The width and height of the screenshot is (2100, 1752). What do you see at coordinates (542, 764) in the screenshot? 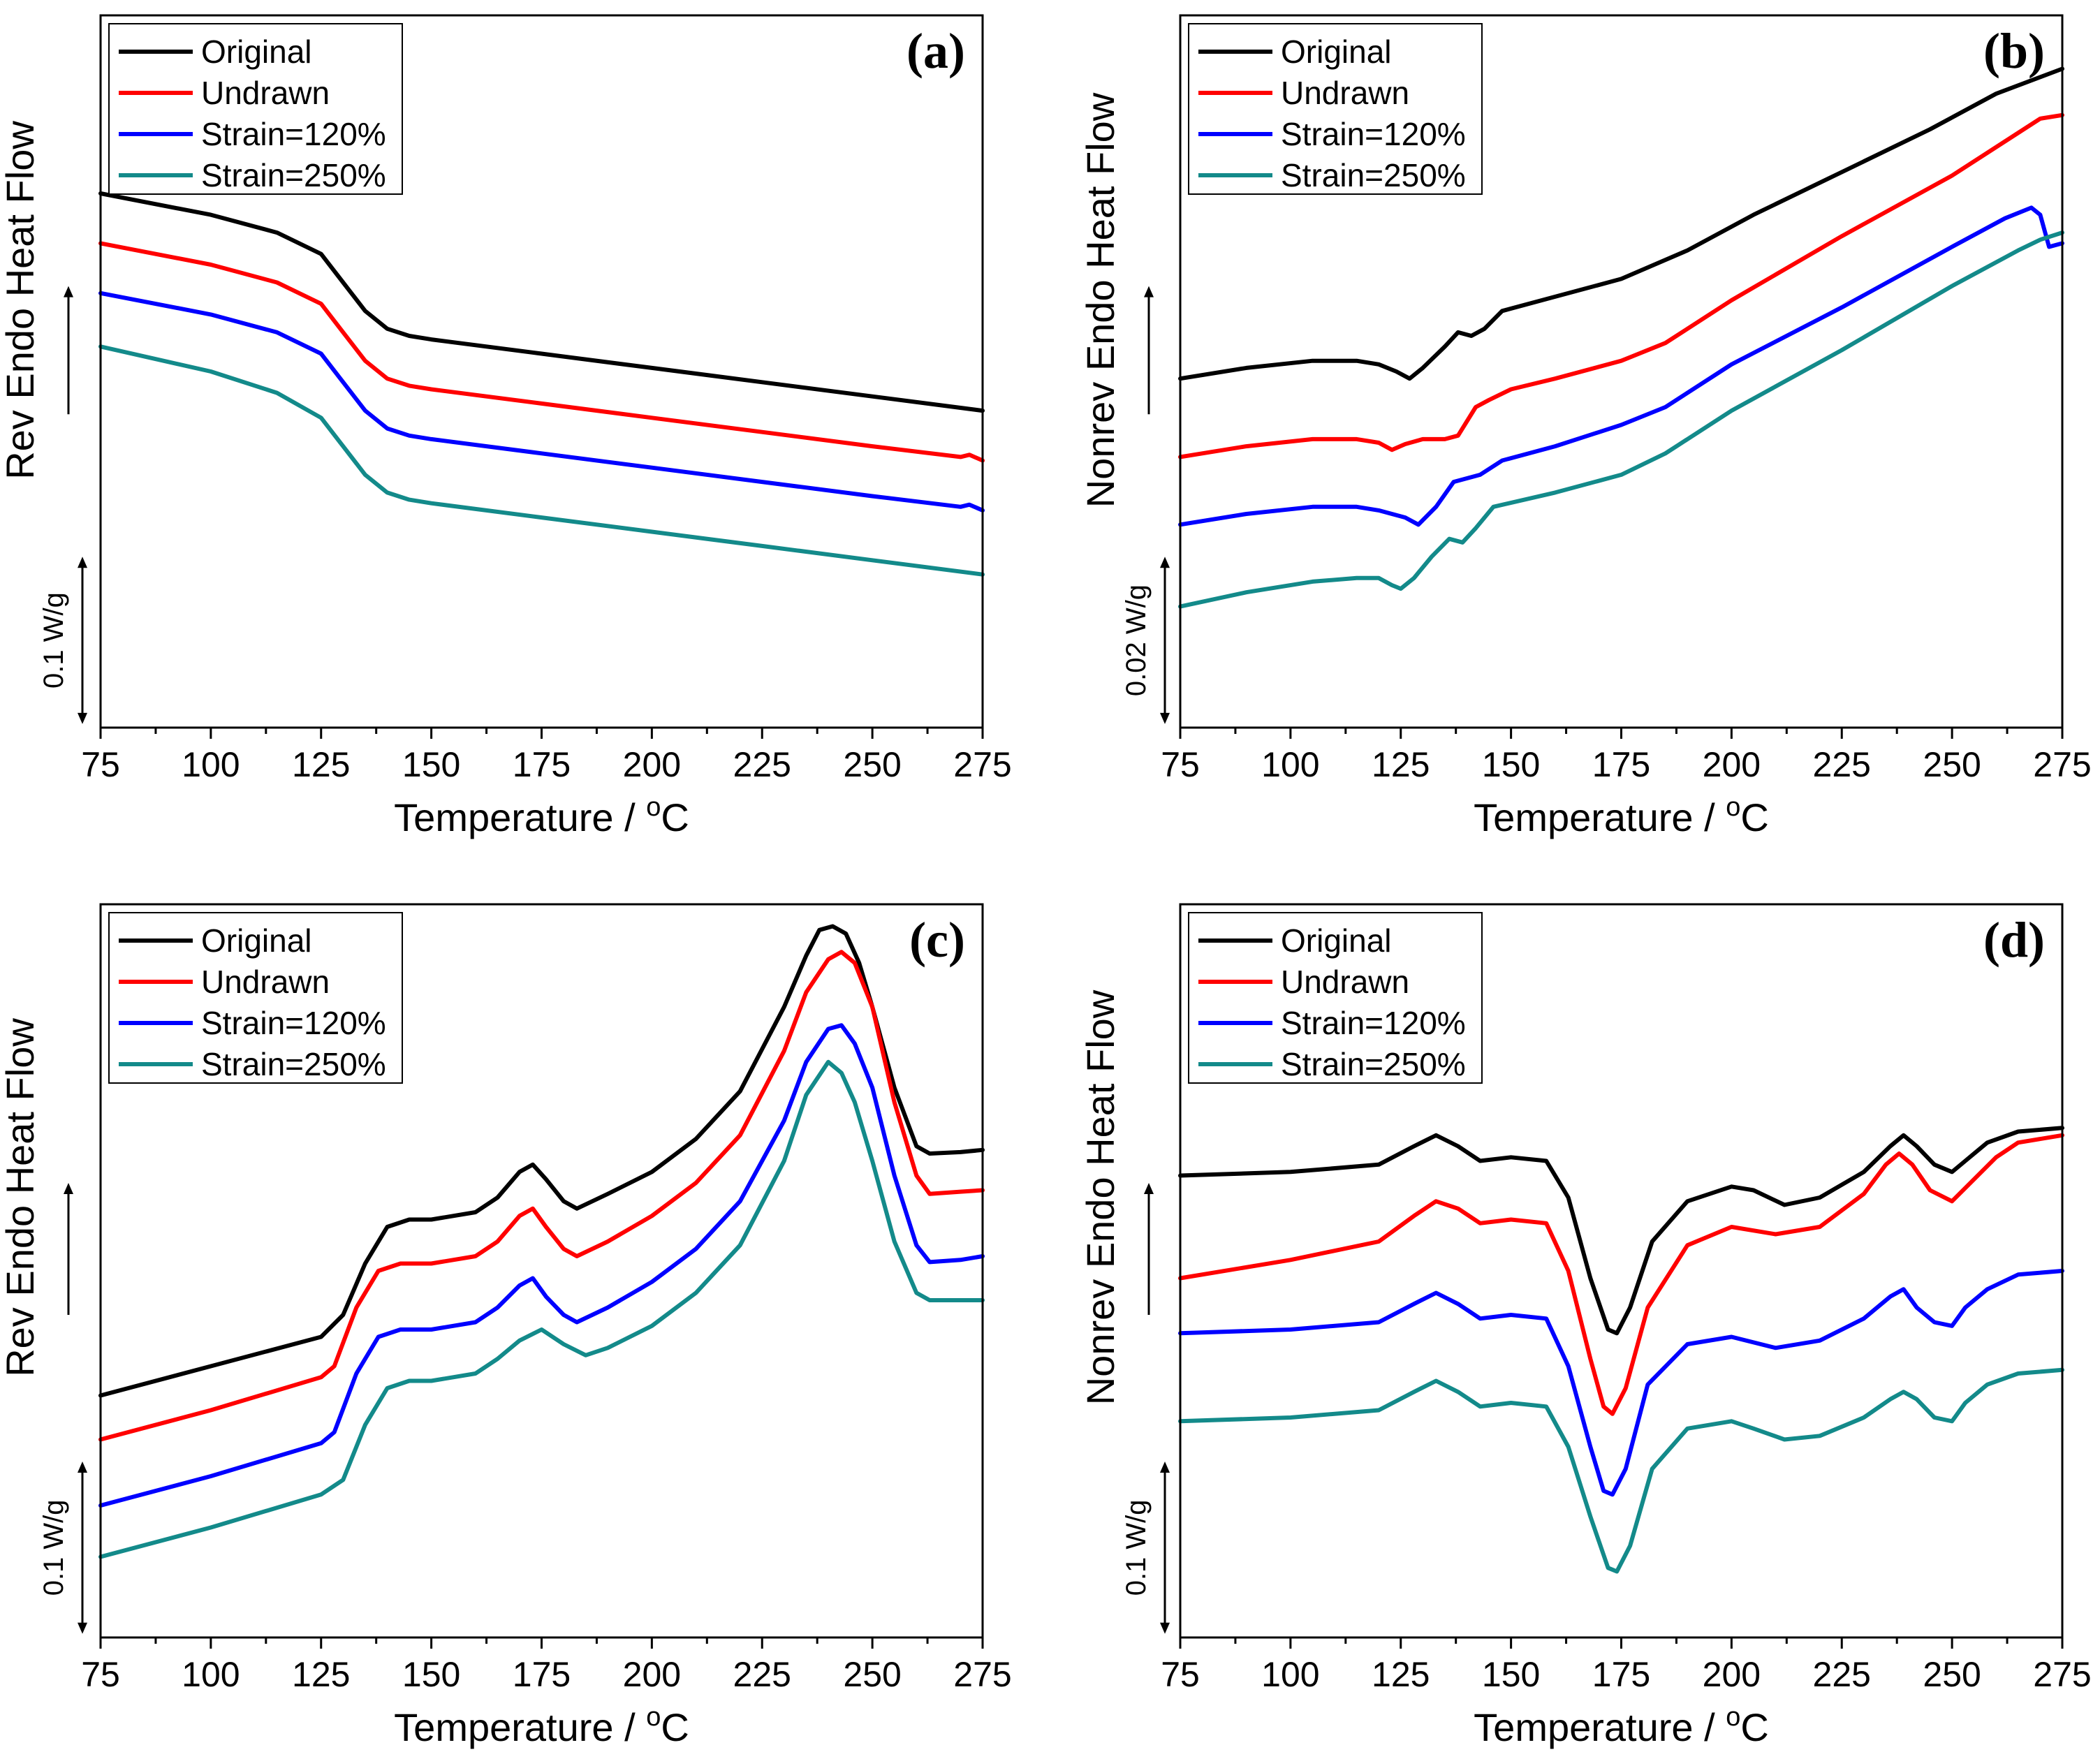
I see `x-tick-label-a: 175` at bounding box center [542, 764].